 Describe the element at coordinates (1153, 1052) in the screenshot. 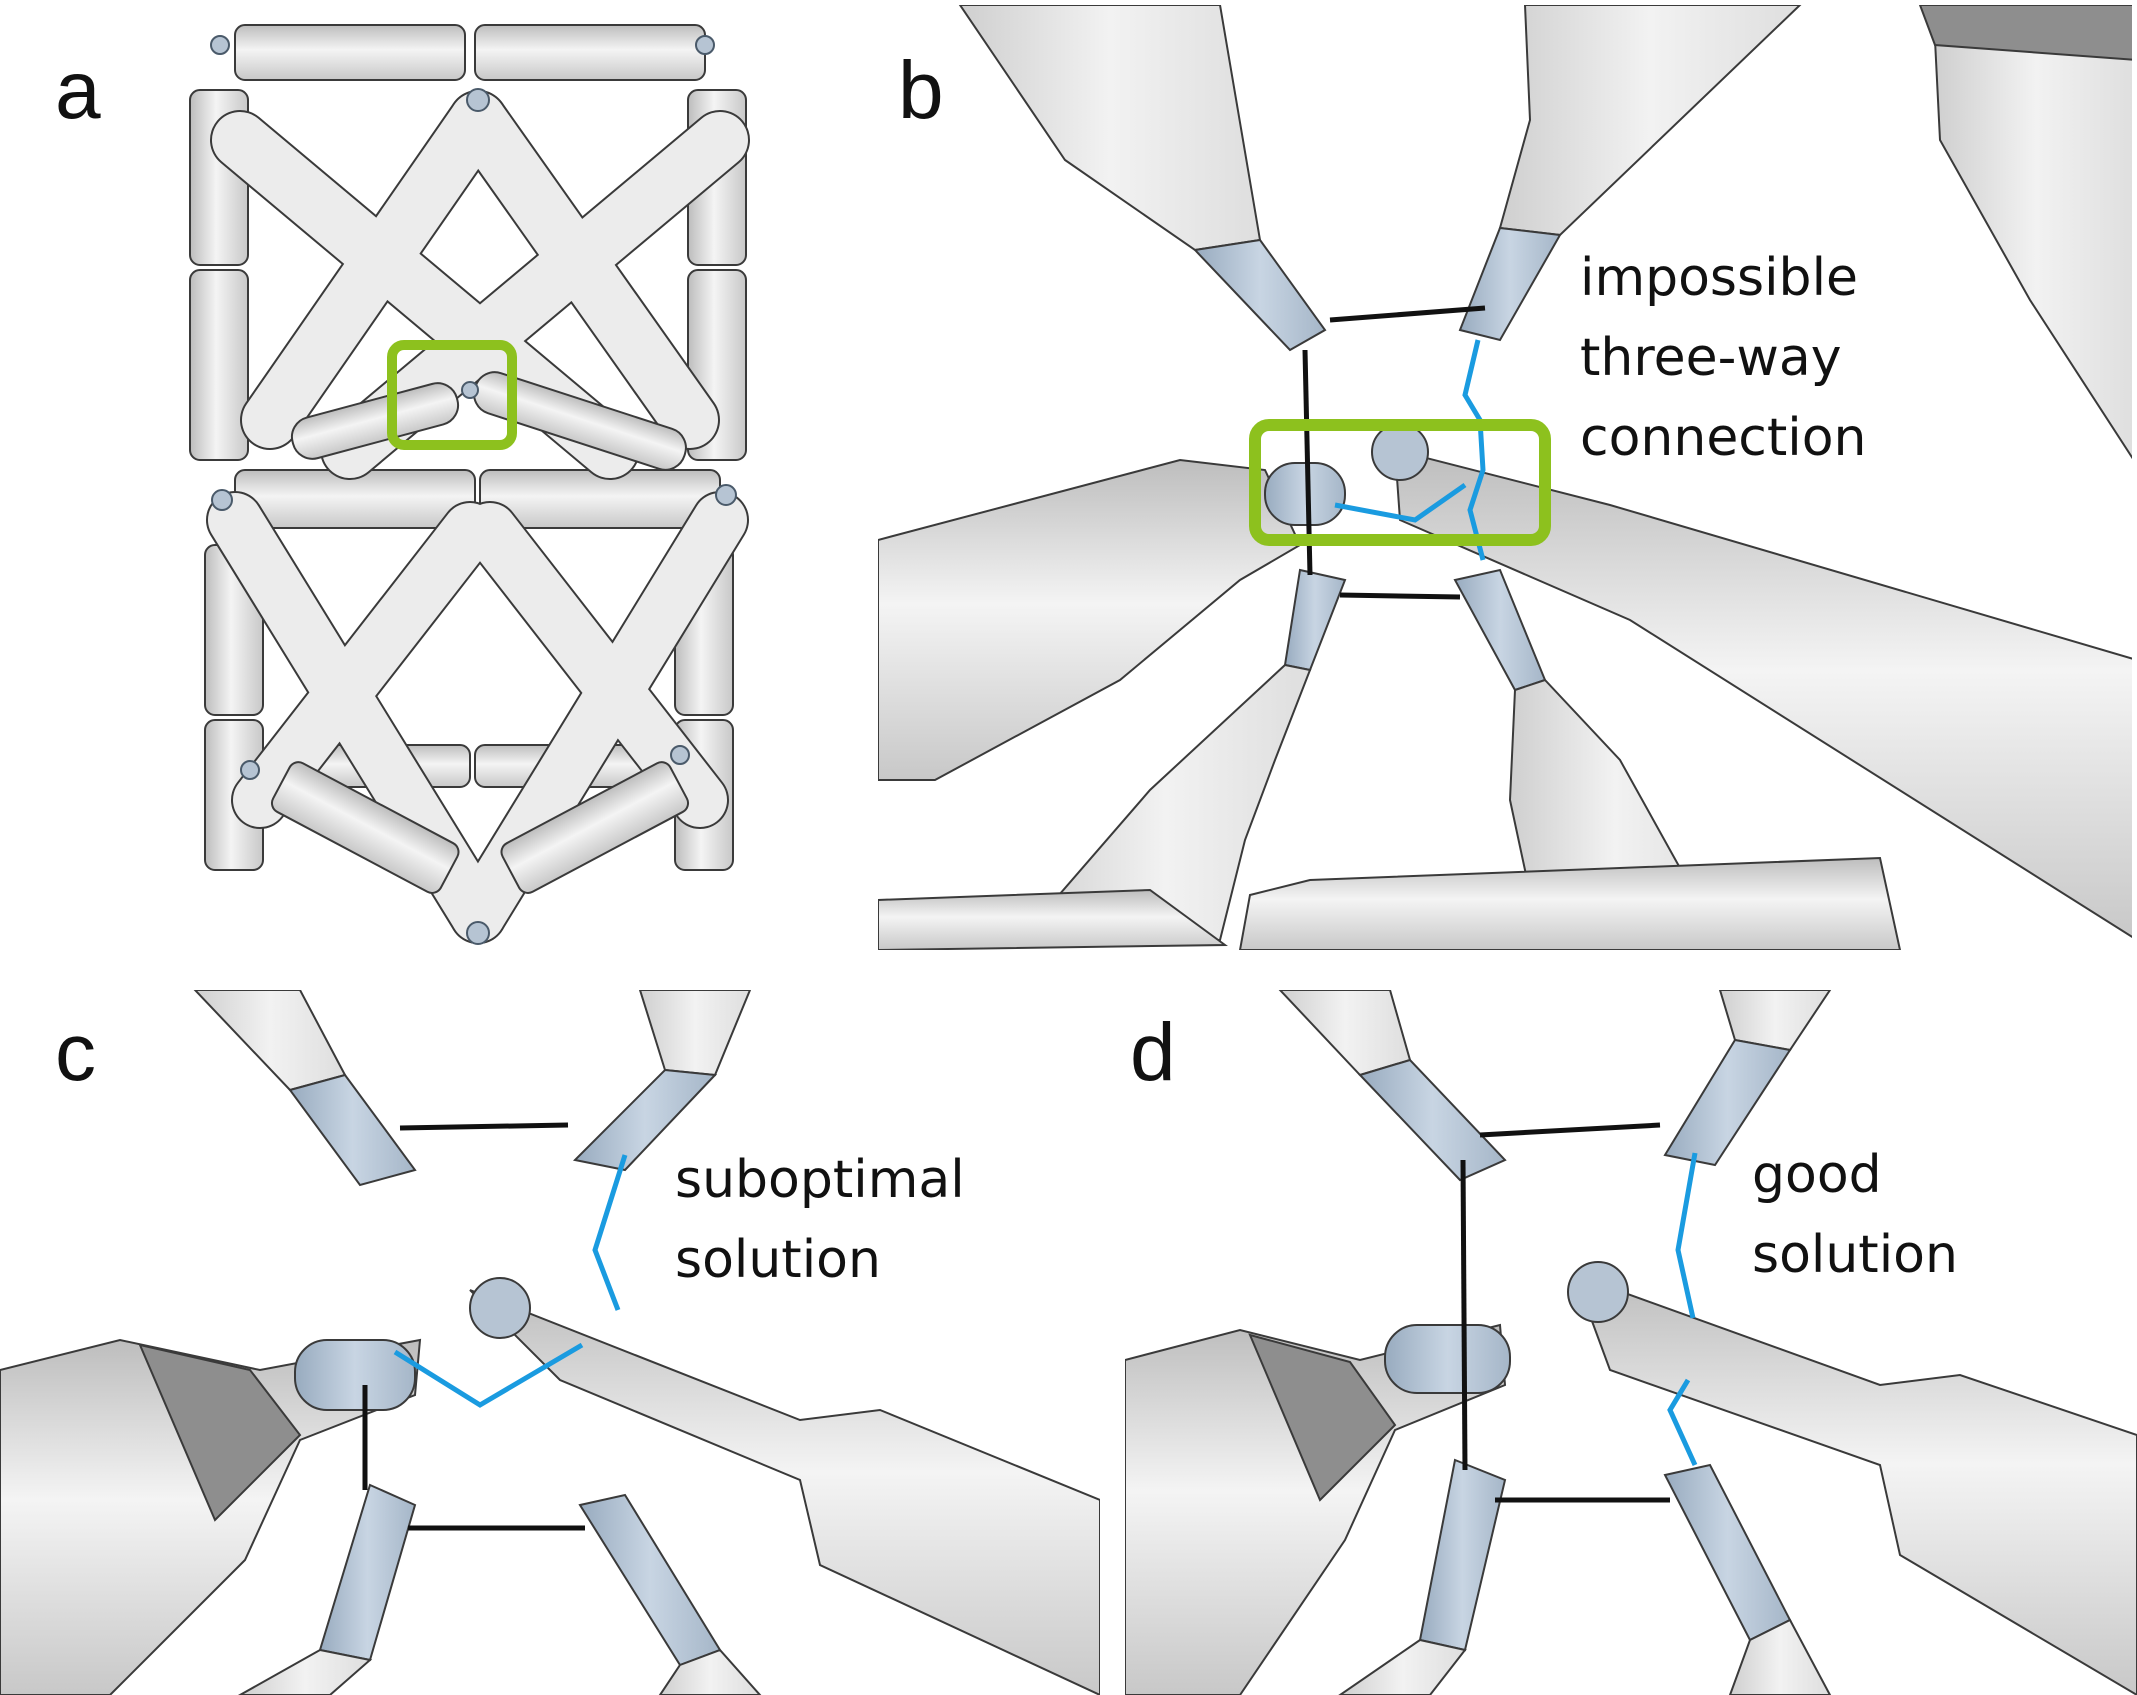

I see `panel-letter: d` at that location.